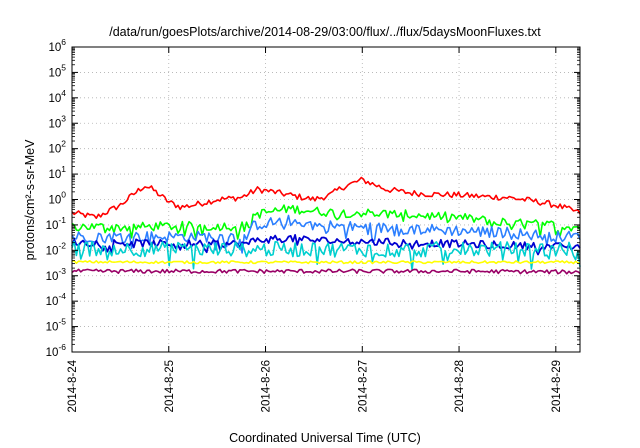  What do you see at coordinates (73, 385) in the screenshot?
I see `x-tick-label: 2014-8-24` at bounding box center [73, 385].